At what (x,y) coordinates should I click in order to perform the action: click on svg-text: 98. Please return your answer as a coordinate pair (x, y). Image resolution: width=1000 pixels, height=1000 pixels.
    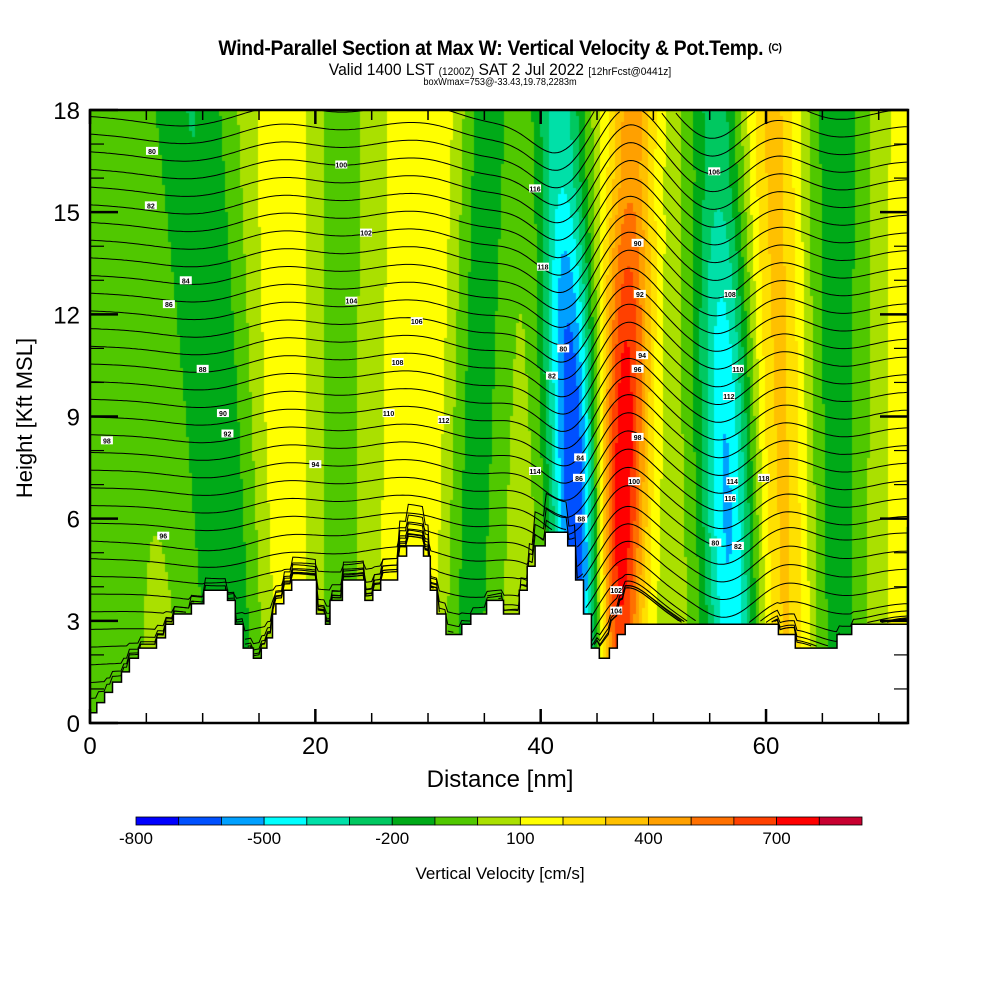
    Looking at the image, I should click on (638, 438).